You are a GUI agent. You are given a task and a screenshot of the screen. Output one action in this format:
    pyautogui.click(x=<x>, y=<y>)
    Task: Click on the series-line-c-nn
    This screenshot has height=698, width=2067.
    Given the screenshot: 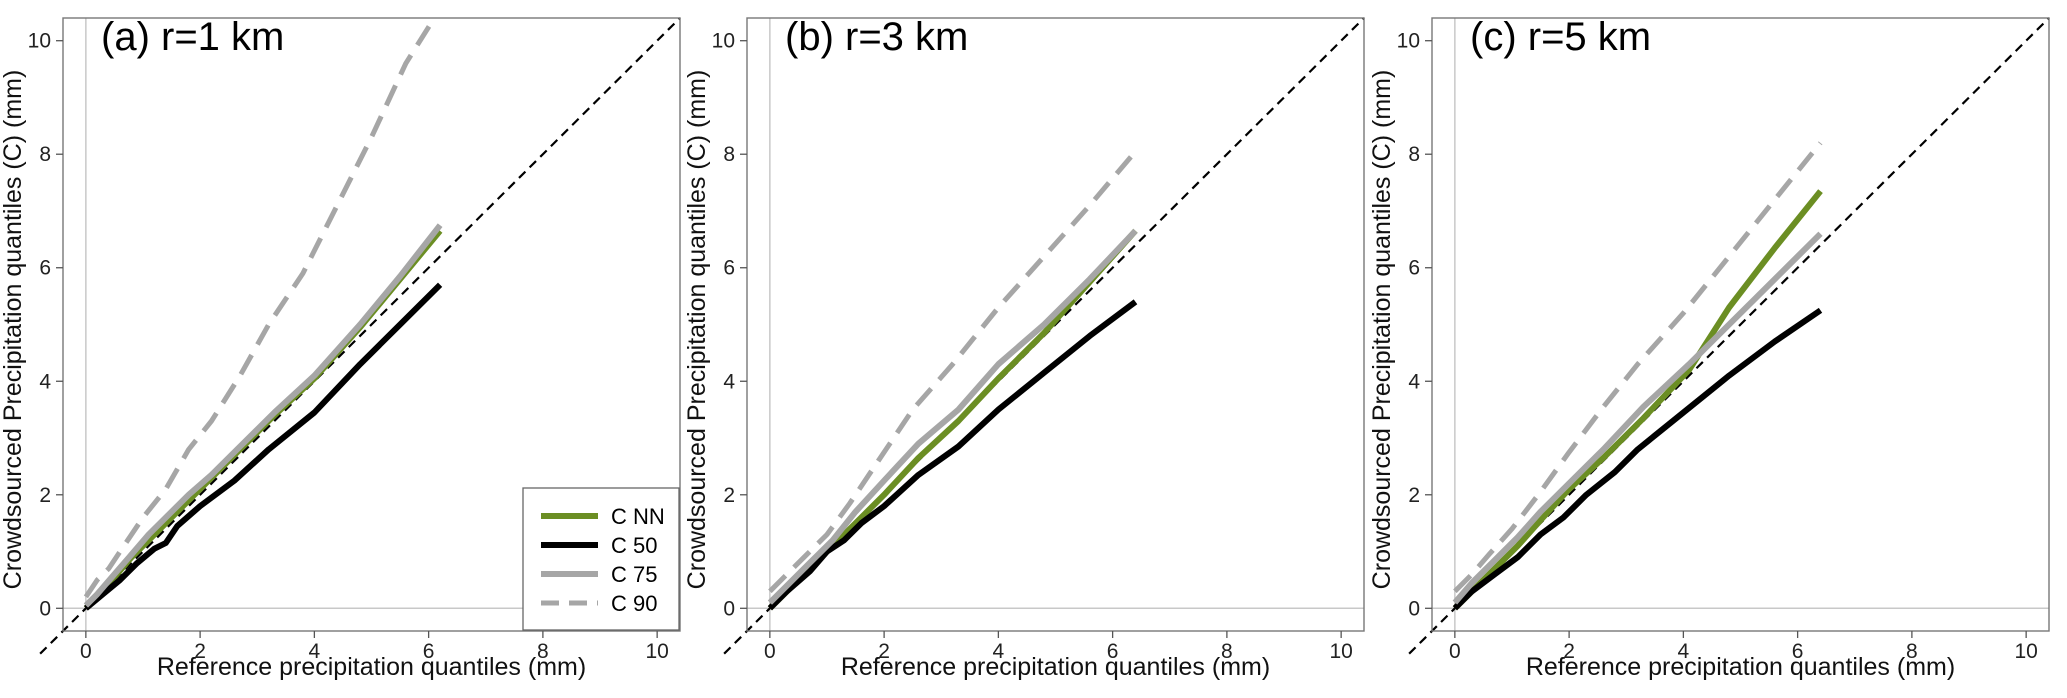 What is the action you would take?
    pyautogui.click(x=1637, y=400)
    